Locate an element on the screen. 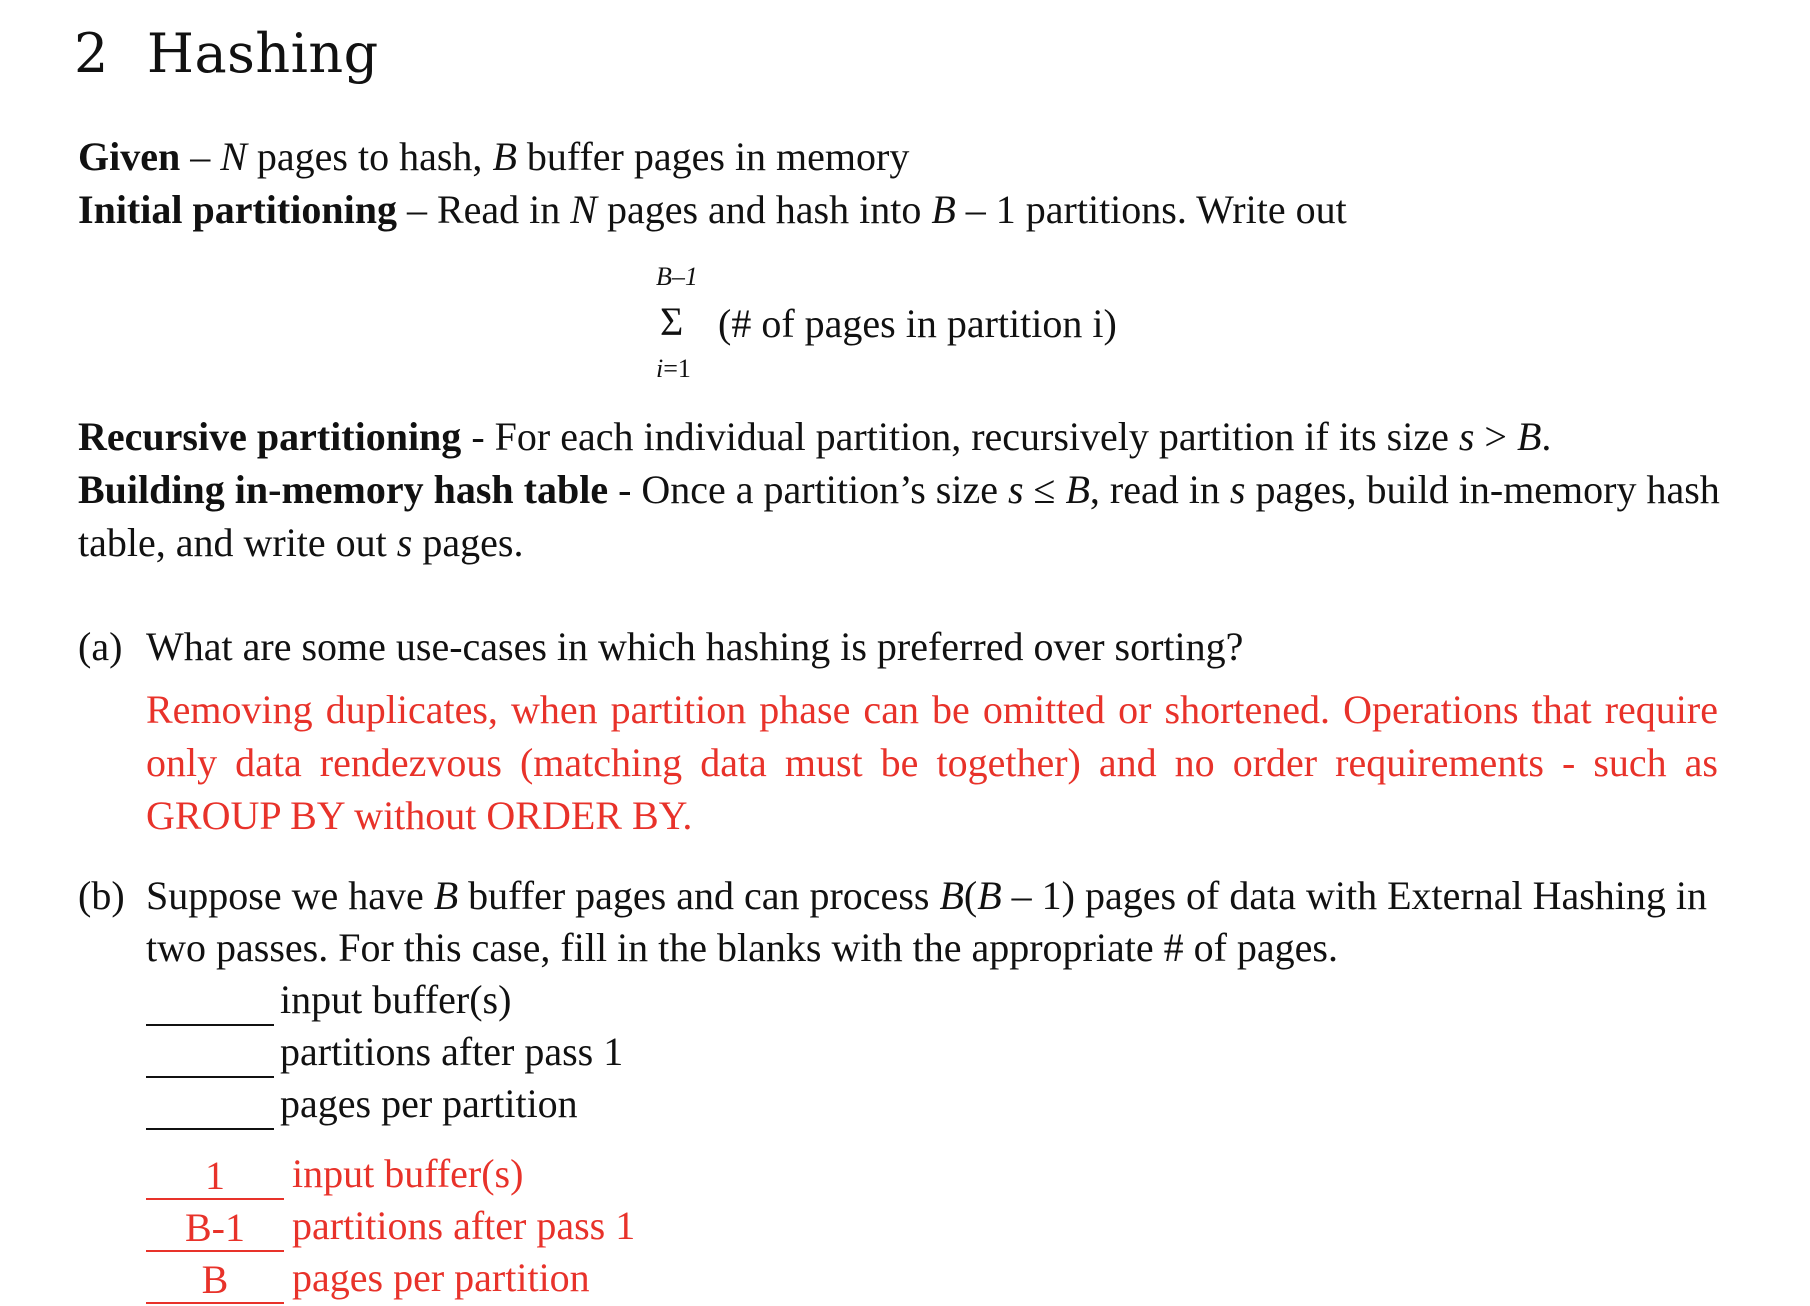 The image size is (1810, 1306). answer-value: B is located at coordinates (215, 1281).